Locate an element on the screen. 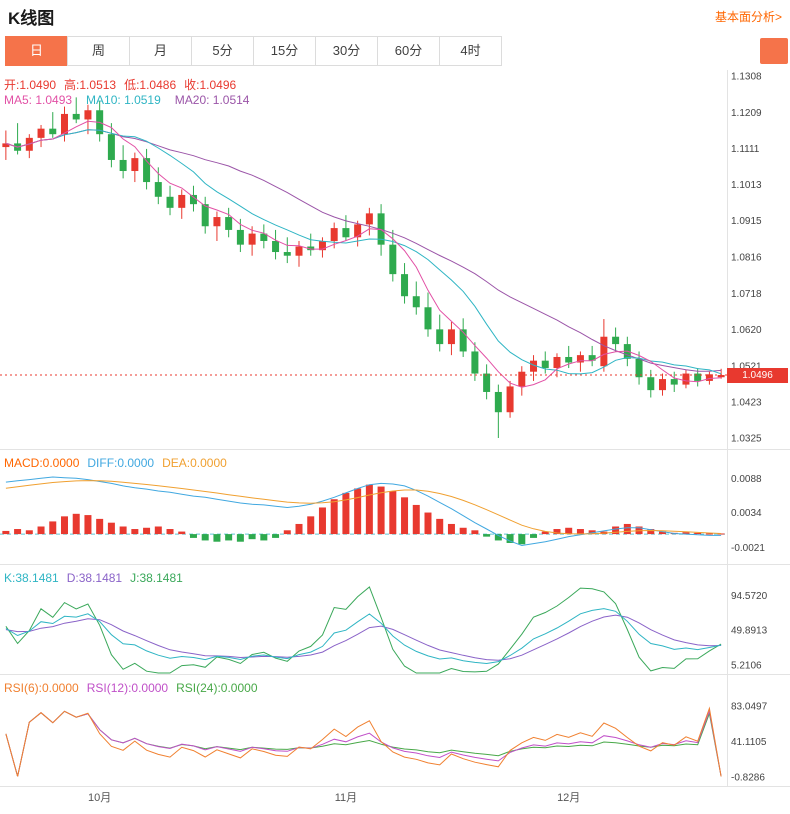 This screenshot has width=790, height=814. svg-text: 94.5720 is located at coordinates (749, 596).